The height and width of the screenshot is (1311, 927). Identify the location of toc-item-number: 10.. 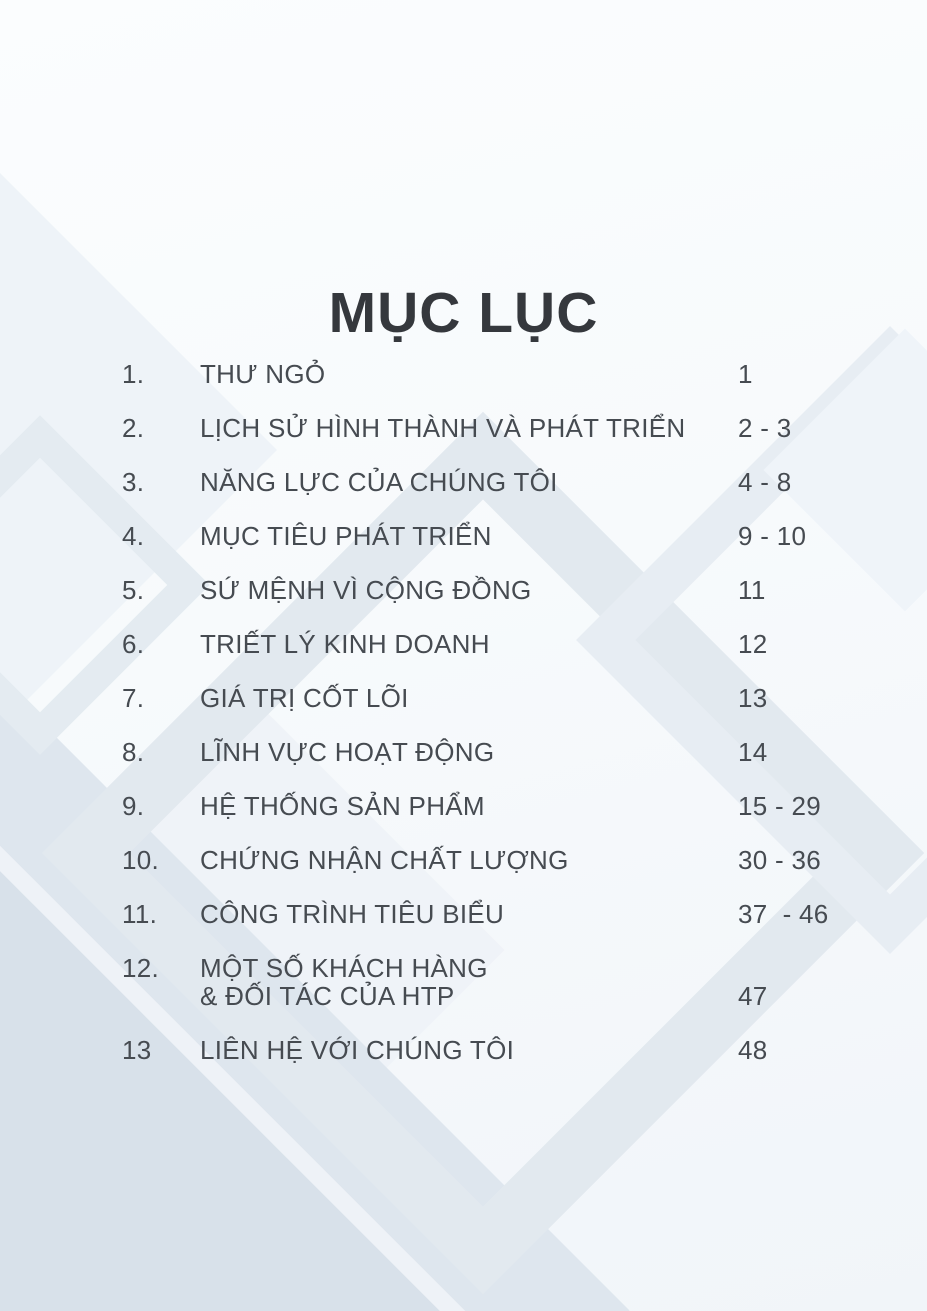
(141, 860).